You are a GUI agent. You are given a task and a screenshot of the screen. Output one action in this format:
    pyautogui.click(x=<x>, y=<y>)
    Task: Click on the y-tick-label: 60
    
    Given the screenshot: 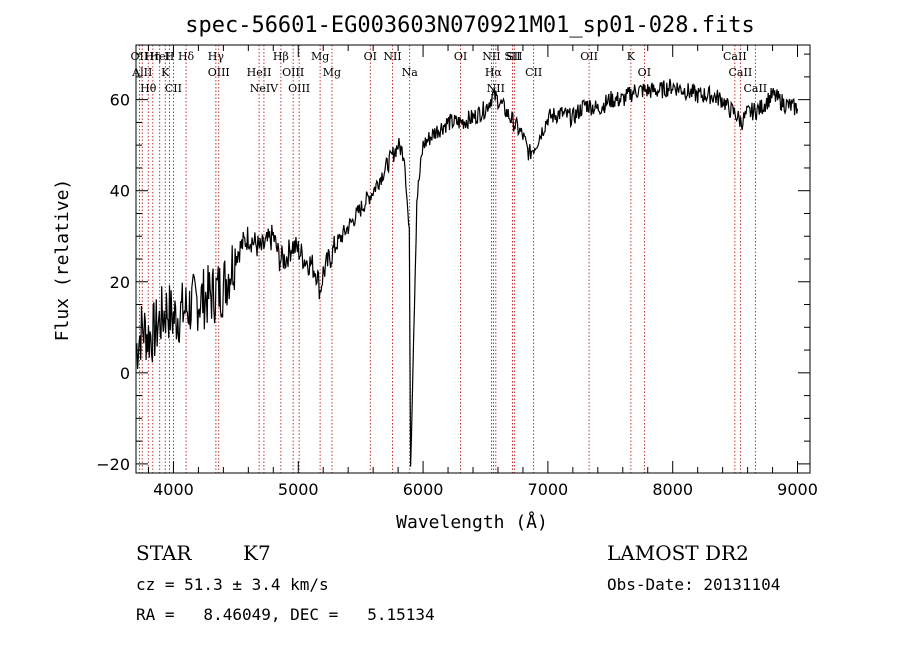 What is the action you would take?
    pyautogui.click(x=120, y=100)
    